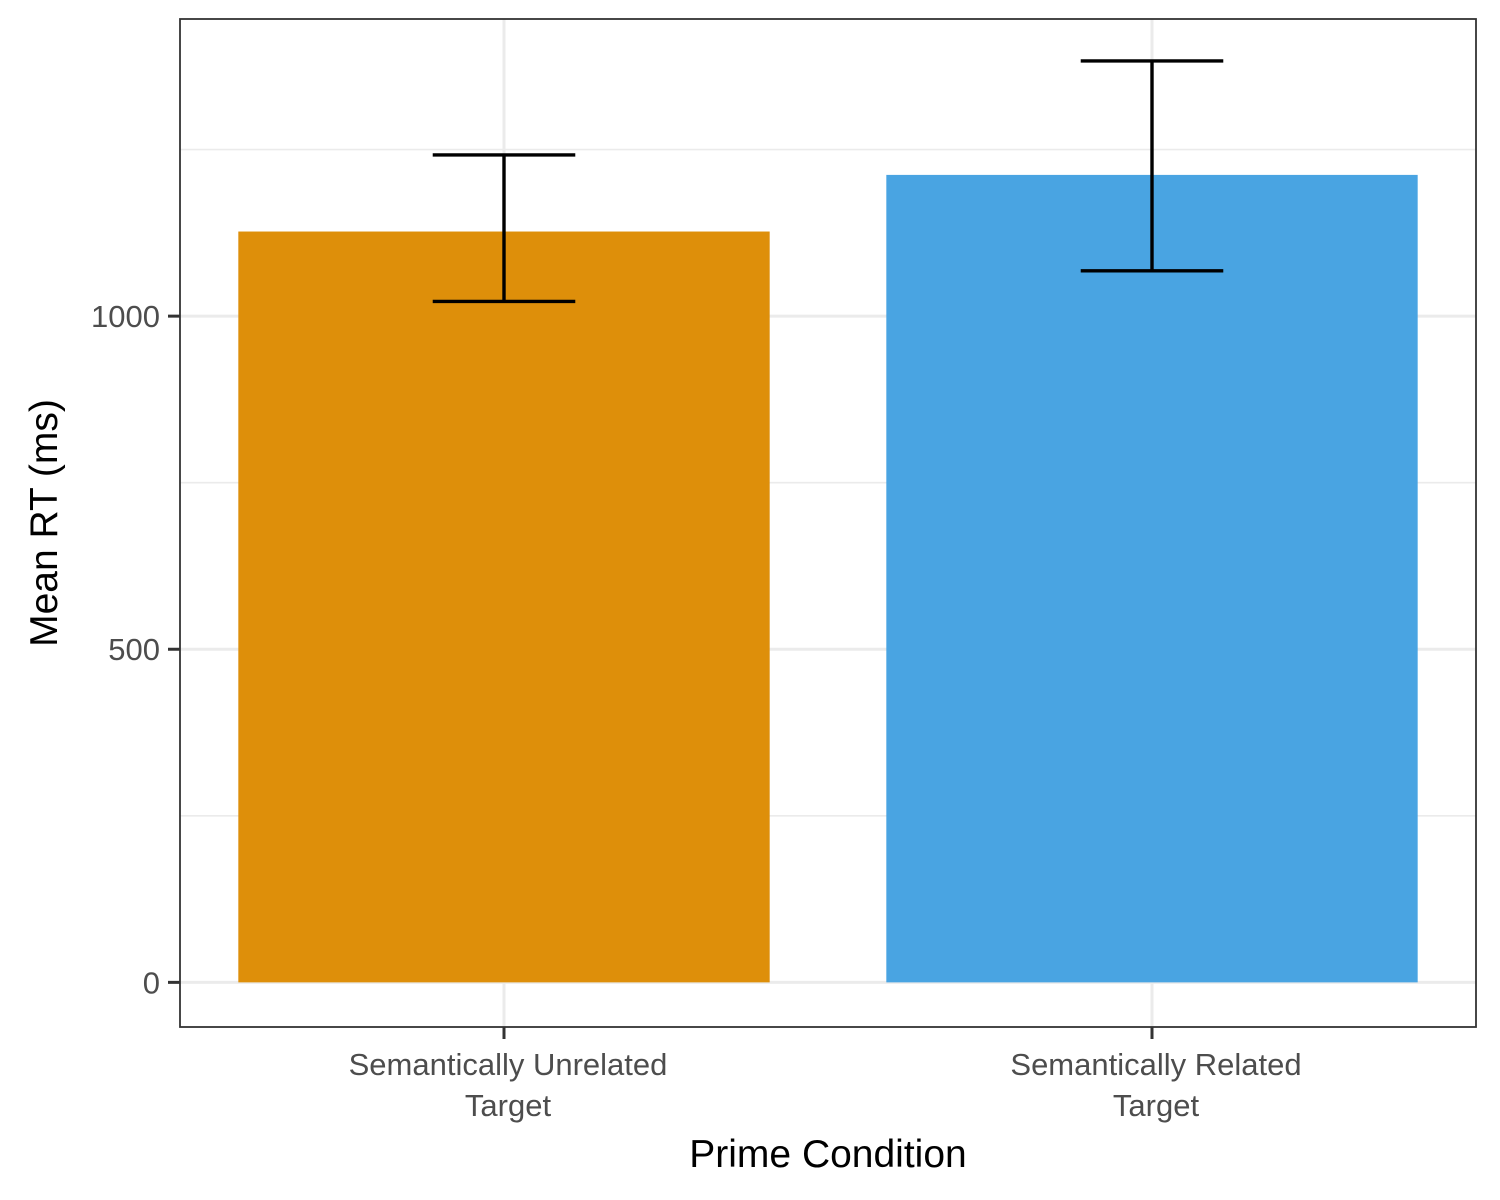 This screenshot has height=1200, width=1500. I want to click on y-tick-label: 500, so click(134, 649).